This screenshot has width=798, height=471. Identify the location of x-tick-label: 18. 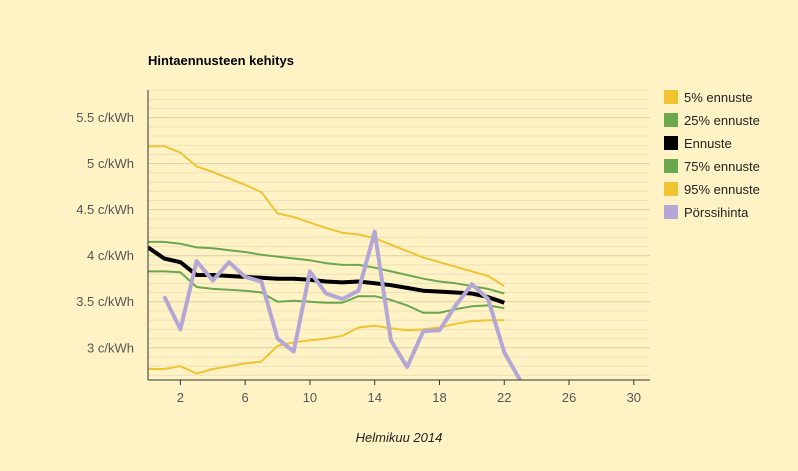
(439, 397).